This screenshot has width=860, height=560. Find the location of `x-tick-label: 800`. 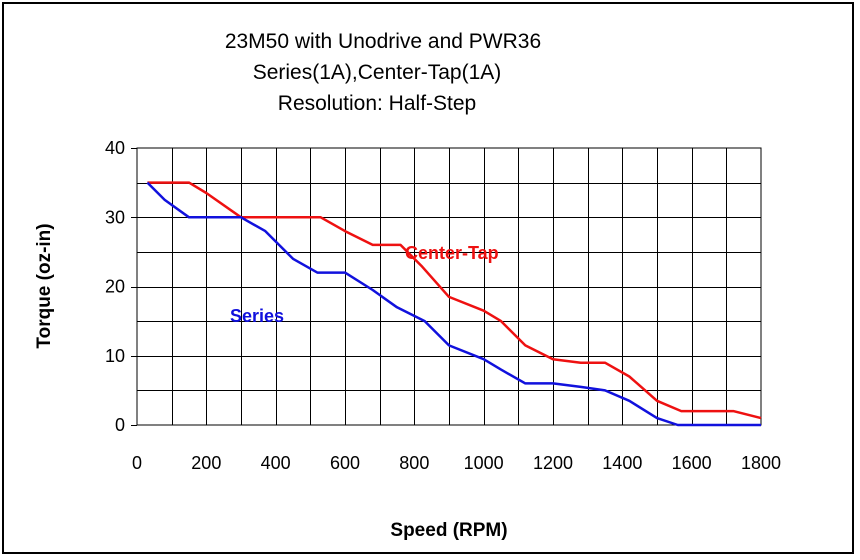

x-tick-label: 800 is located at coordinates (414, 463).